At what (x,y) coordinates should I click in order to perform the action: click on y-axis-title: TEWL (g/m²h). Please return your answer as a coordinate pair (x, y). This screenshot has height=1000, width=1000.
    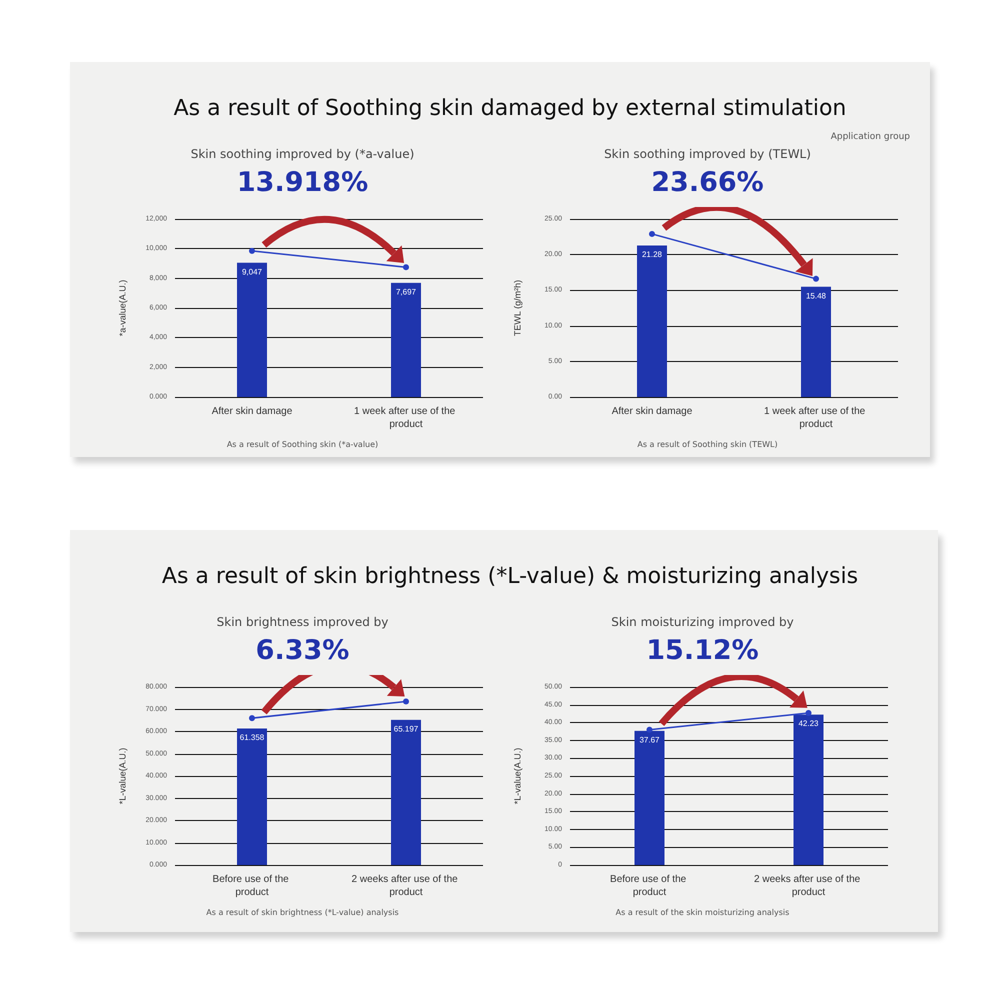
    Looking at the image, I should click on (517, 308).